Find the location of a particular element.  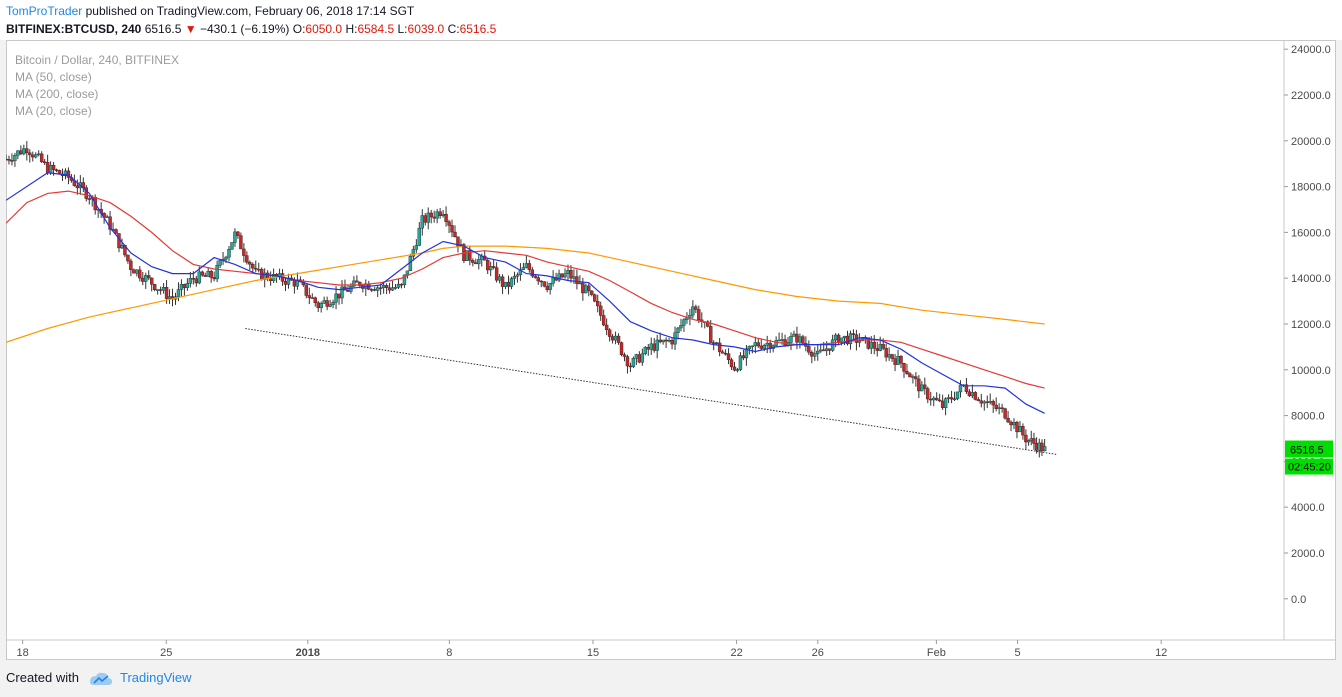

y-tick-label: 14000.0 is located at coordinates (1311, 279).